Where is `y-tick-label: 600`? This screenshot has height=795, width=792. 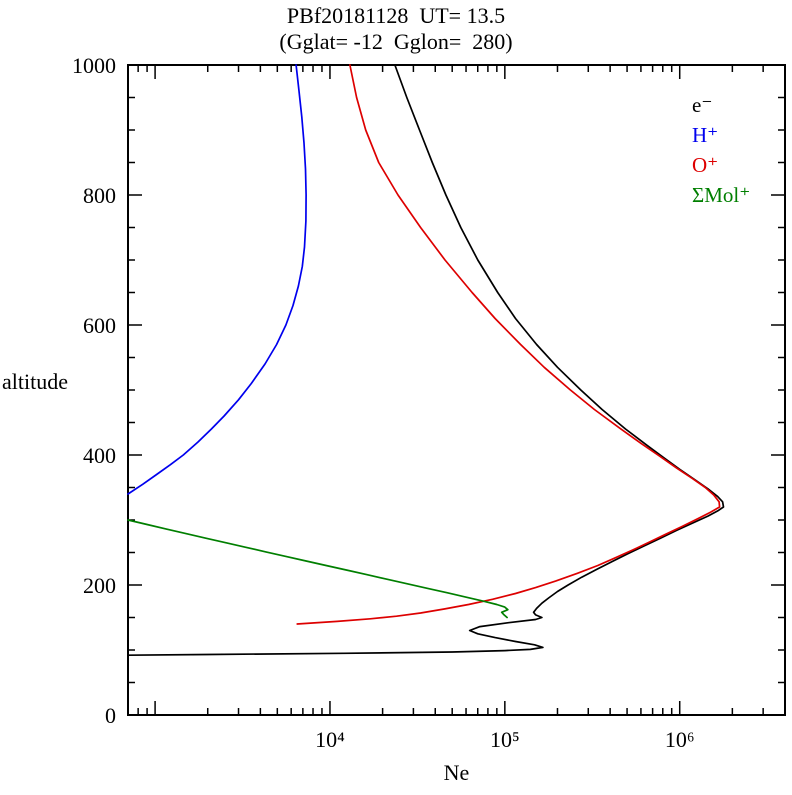
y-tick-label: 600 is located at coordinates (99, 325).